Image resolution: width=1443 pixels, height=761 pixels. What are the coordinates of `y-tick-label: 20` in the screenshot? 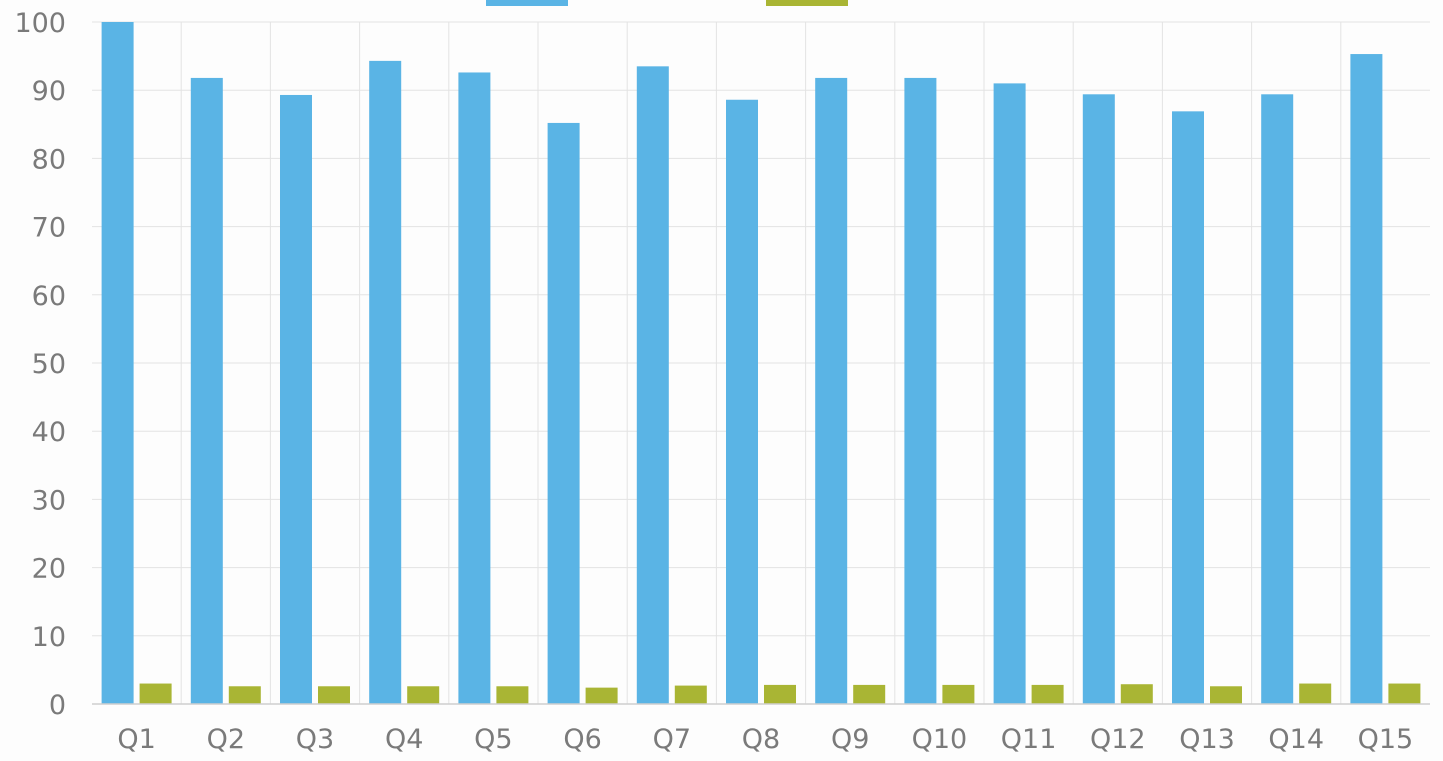 It's located at (49, 569).